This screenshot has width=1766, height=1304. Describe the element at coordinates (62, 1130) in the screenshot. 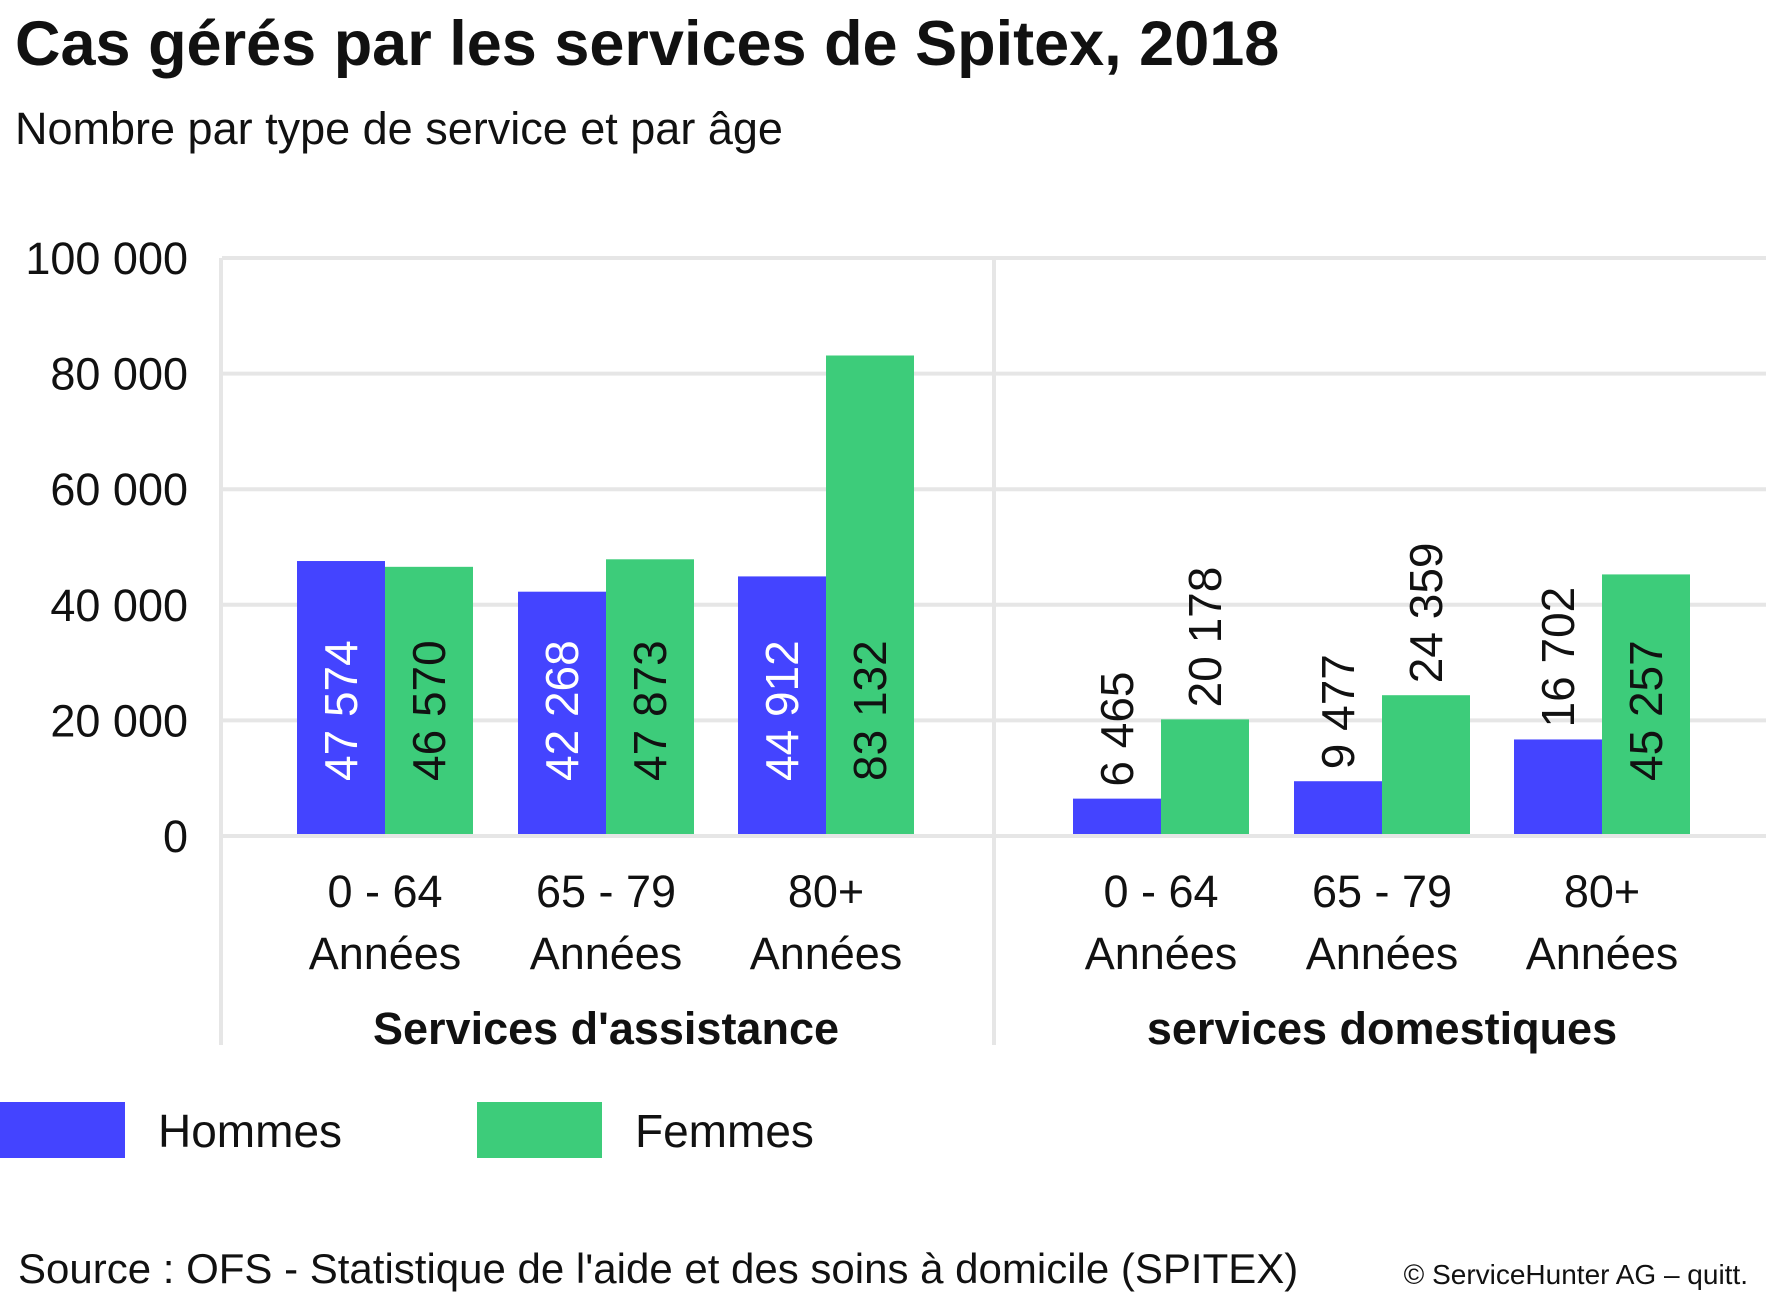

I see `legend-swatch-hommes` at that location.